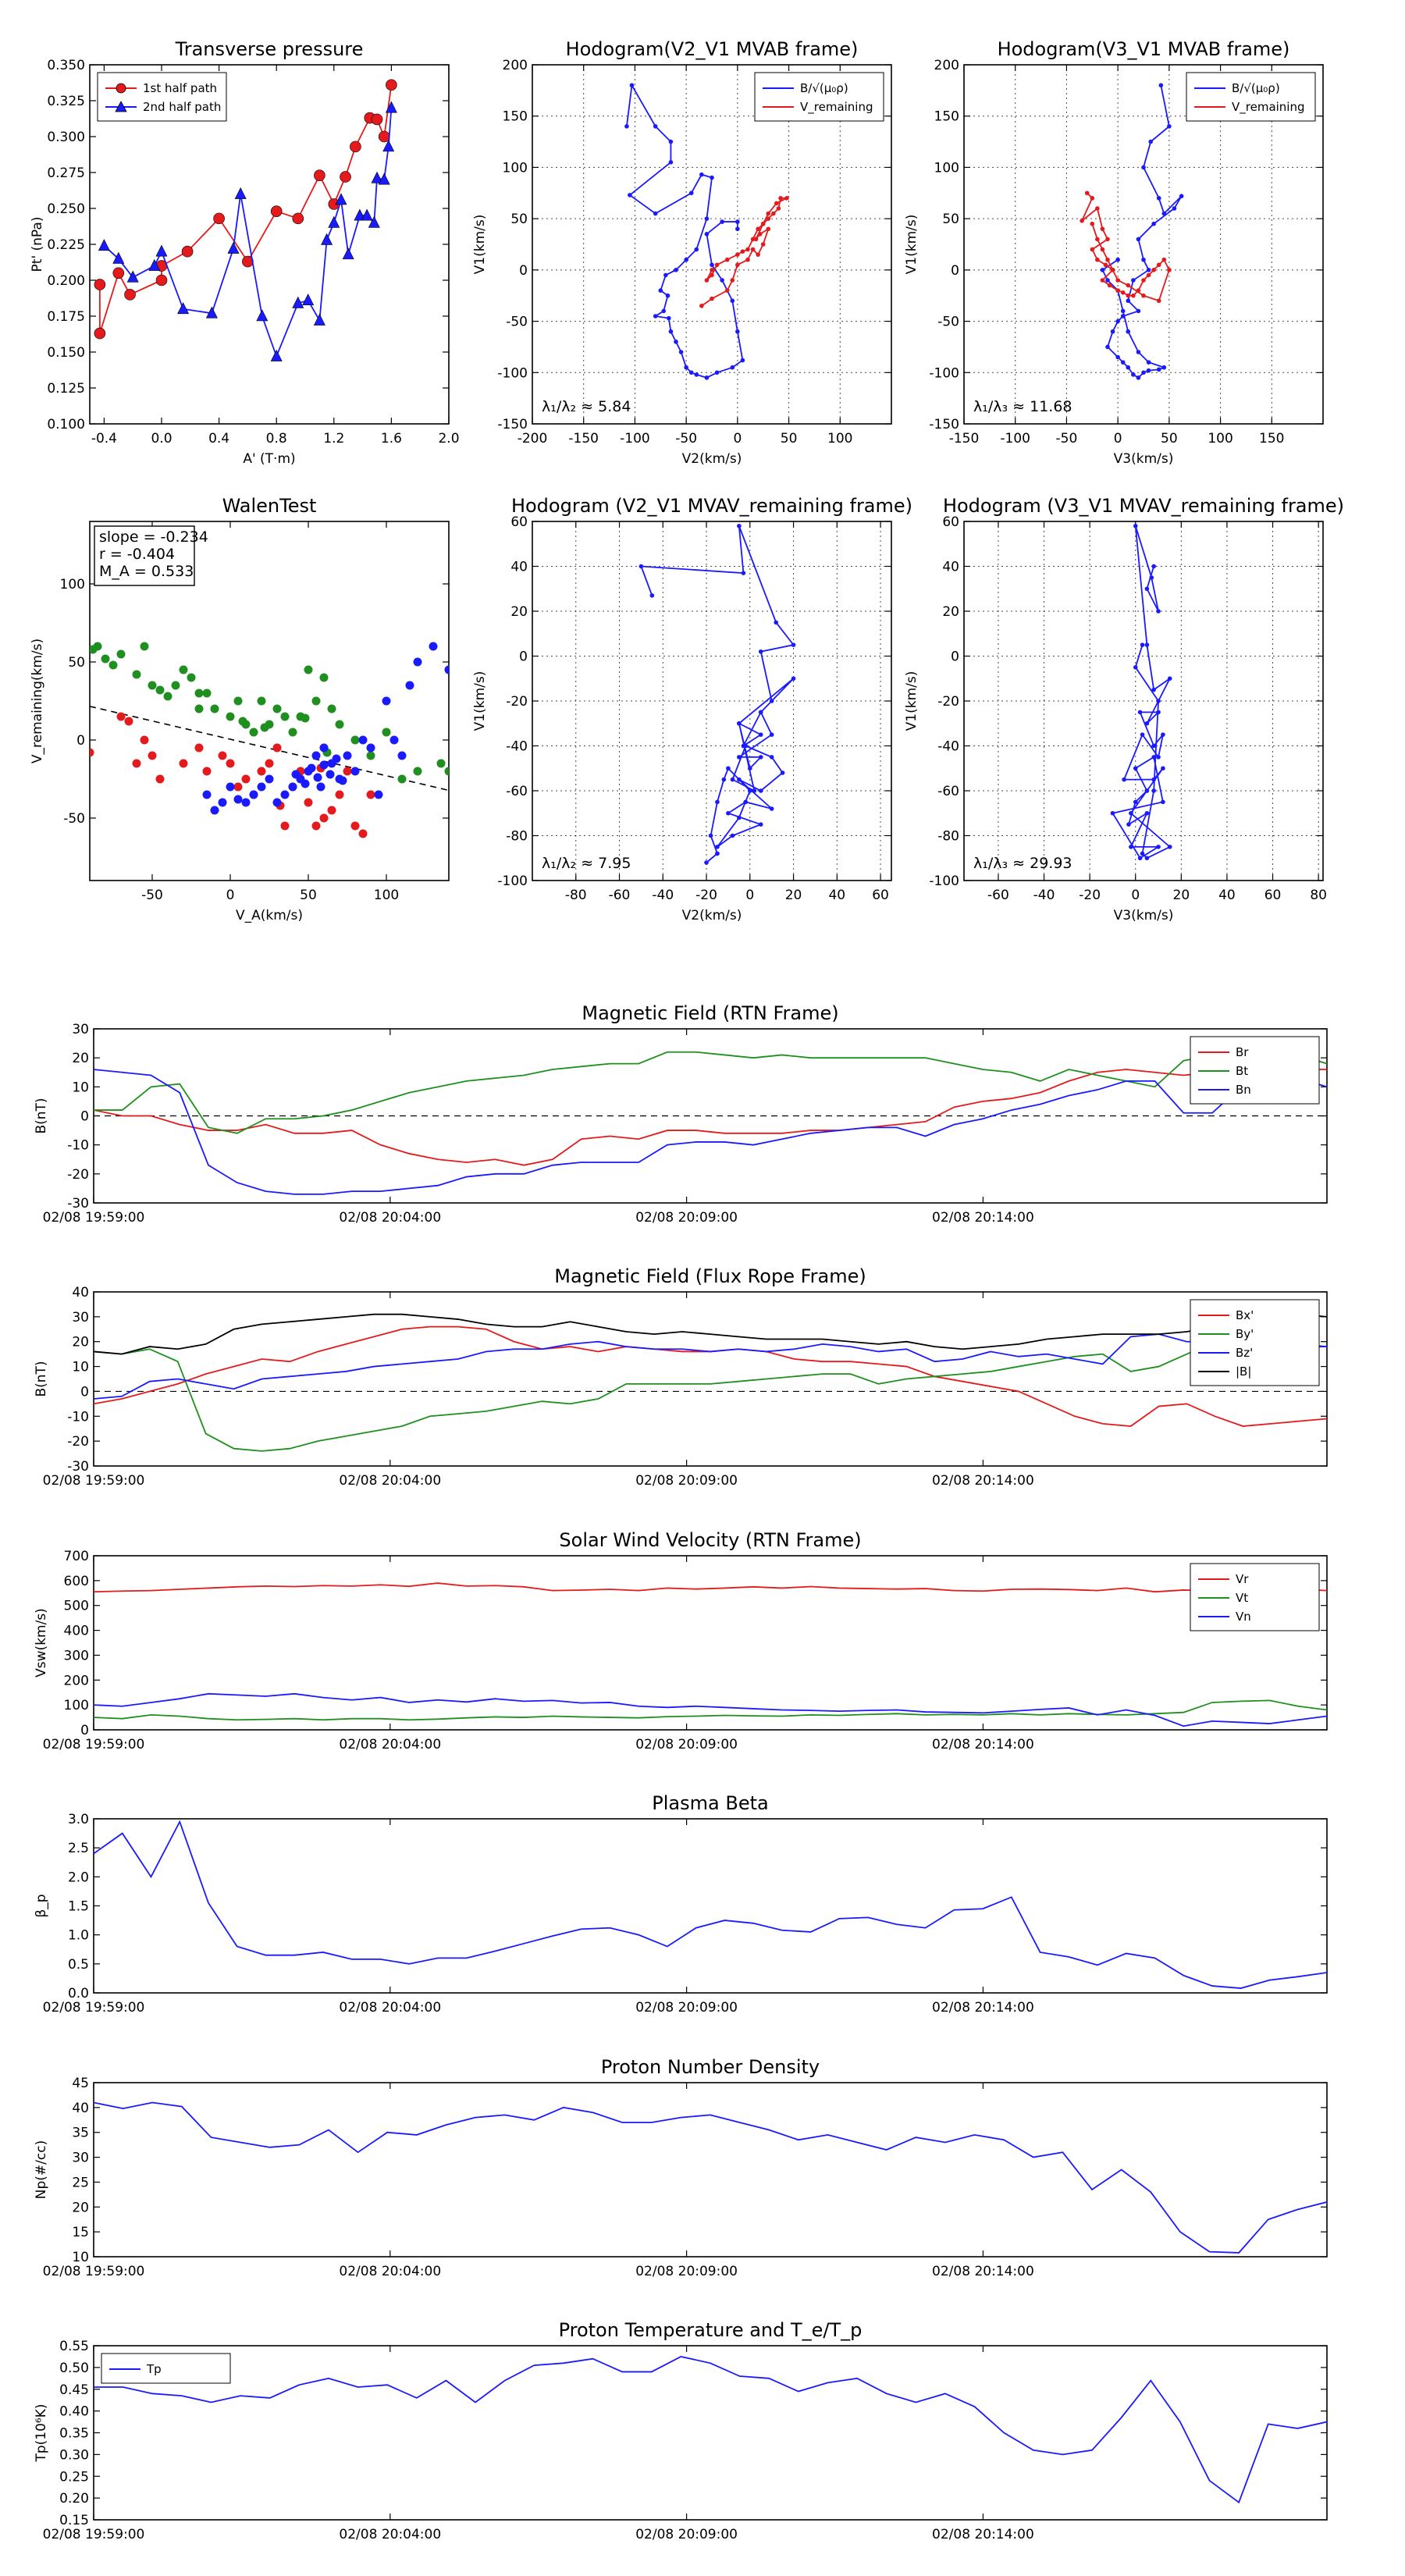 The image size is (1405, 2576). What do you see at coordinates (308, 895) in the screenshot?
I see `x-tick-label: 50` at bounding box center [308, 895].